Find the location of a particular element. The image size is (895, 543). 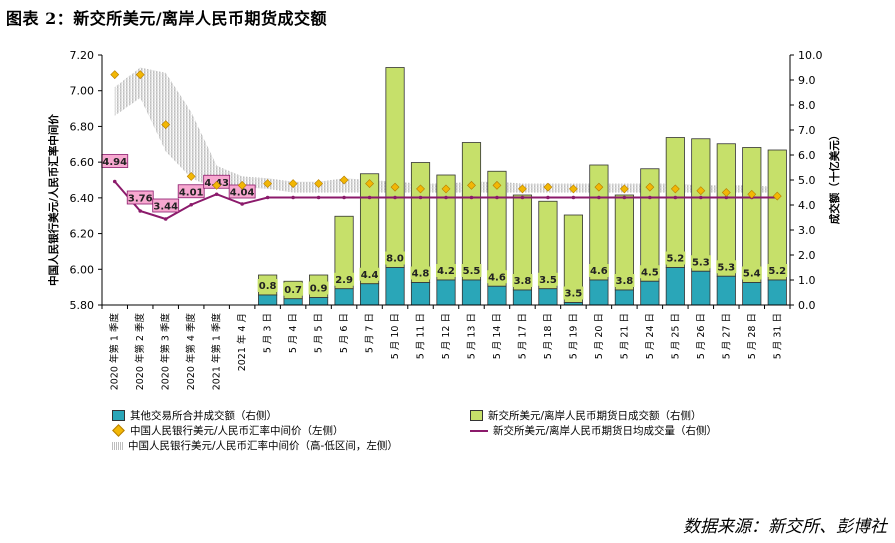

right-tick-label: 8.0 is located at coordinates (807, 105).